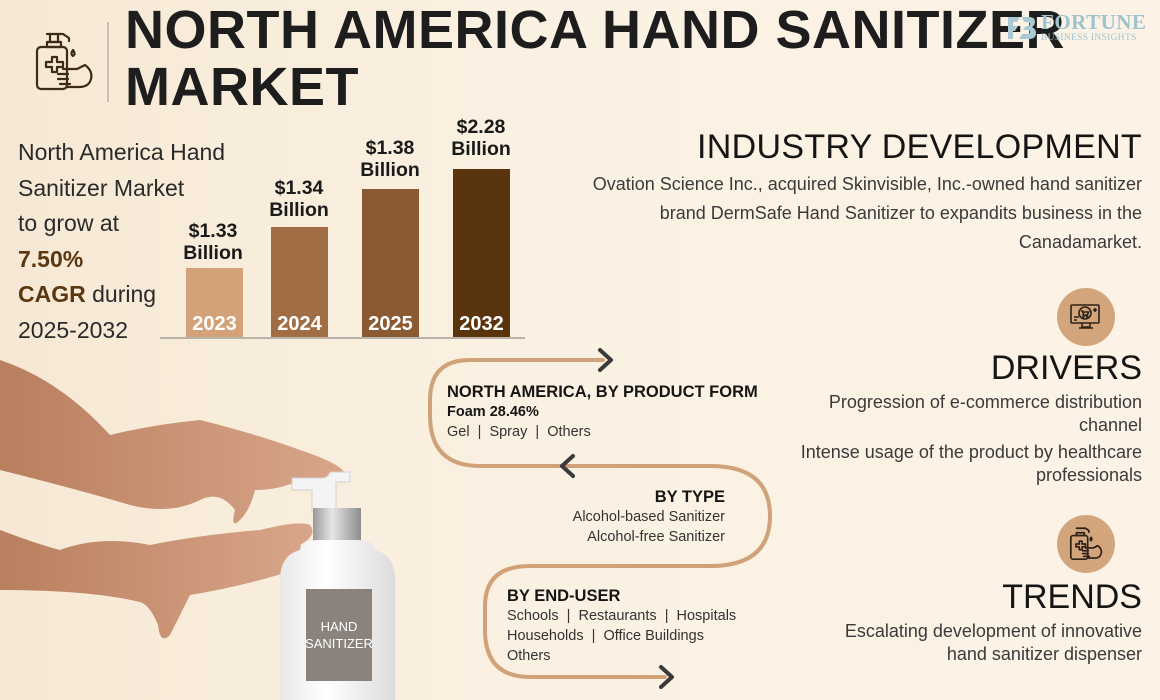 This screenshot has height=700, width=1160. I want to click on bar-2025: 2025, so click(390, 263).